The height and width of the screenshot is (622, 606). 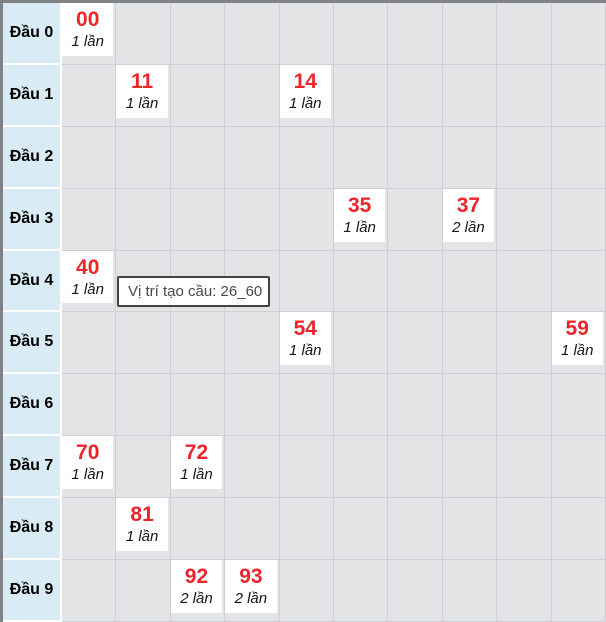 I want to click on grid-cell-r7-c7, so click(x=470, y=467).